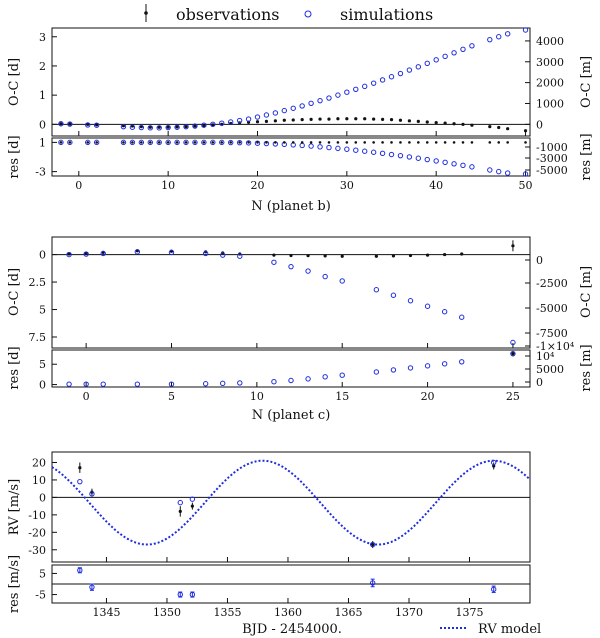 The width and height of the screenshot is (600, 638). Describe the element at coordinates (168, 185) in the screenshot. I see `res-b-xtick-label: 10` at that location.